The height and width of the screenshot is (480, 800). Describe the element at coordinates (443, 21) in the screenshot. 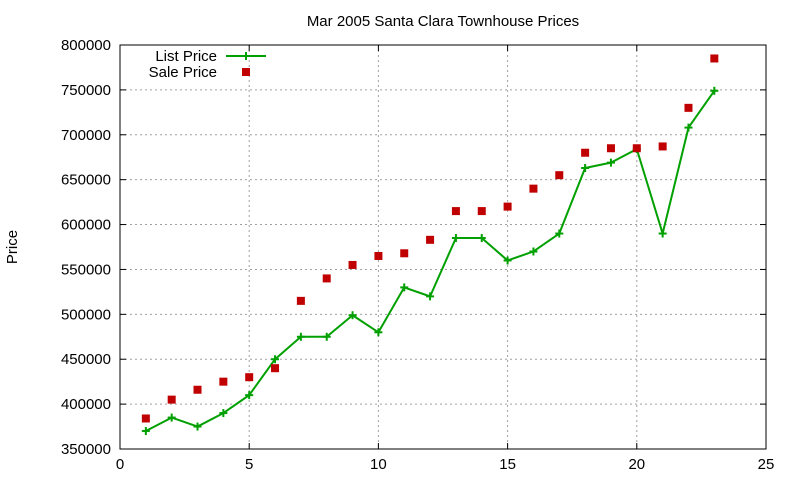

I see `chart-title: Mar 2005 Santa Clara Townhouse Prices` at that location.